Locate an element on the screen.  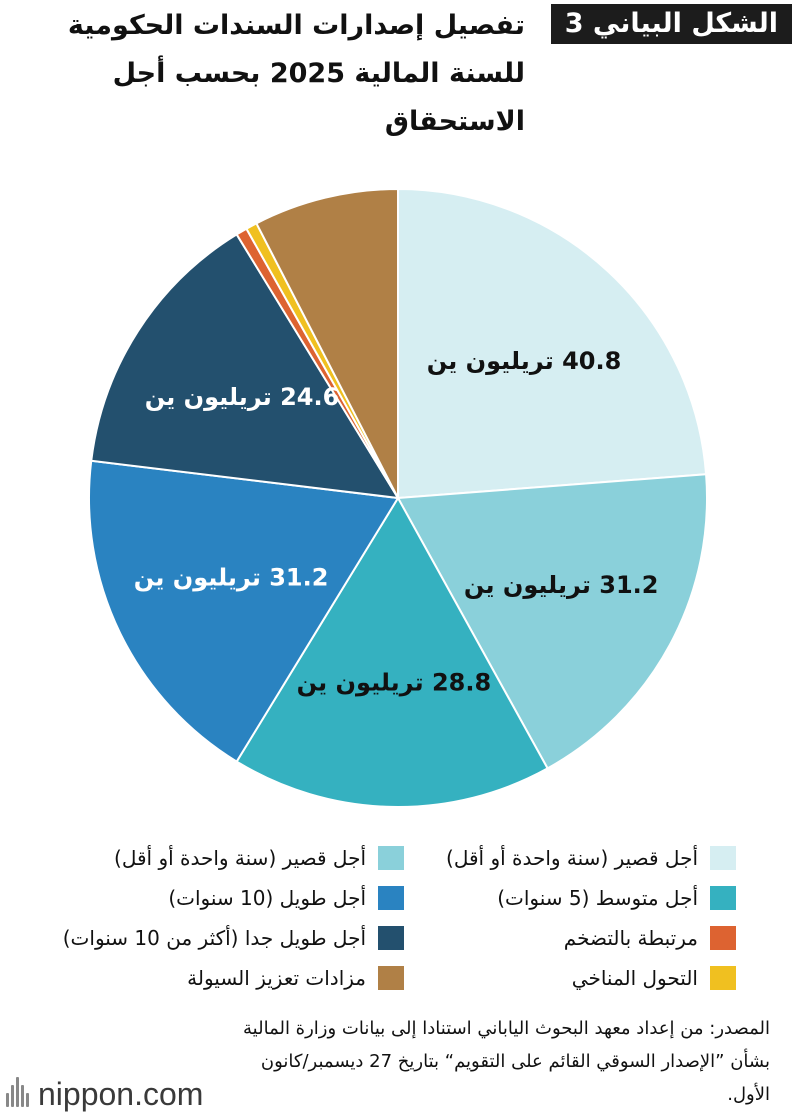
legend-item: مرتبطة بالتضخم is located at coordinates (576, 938).